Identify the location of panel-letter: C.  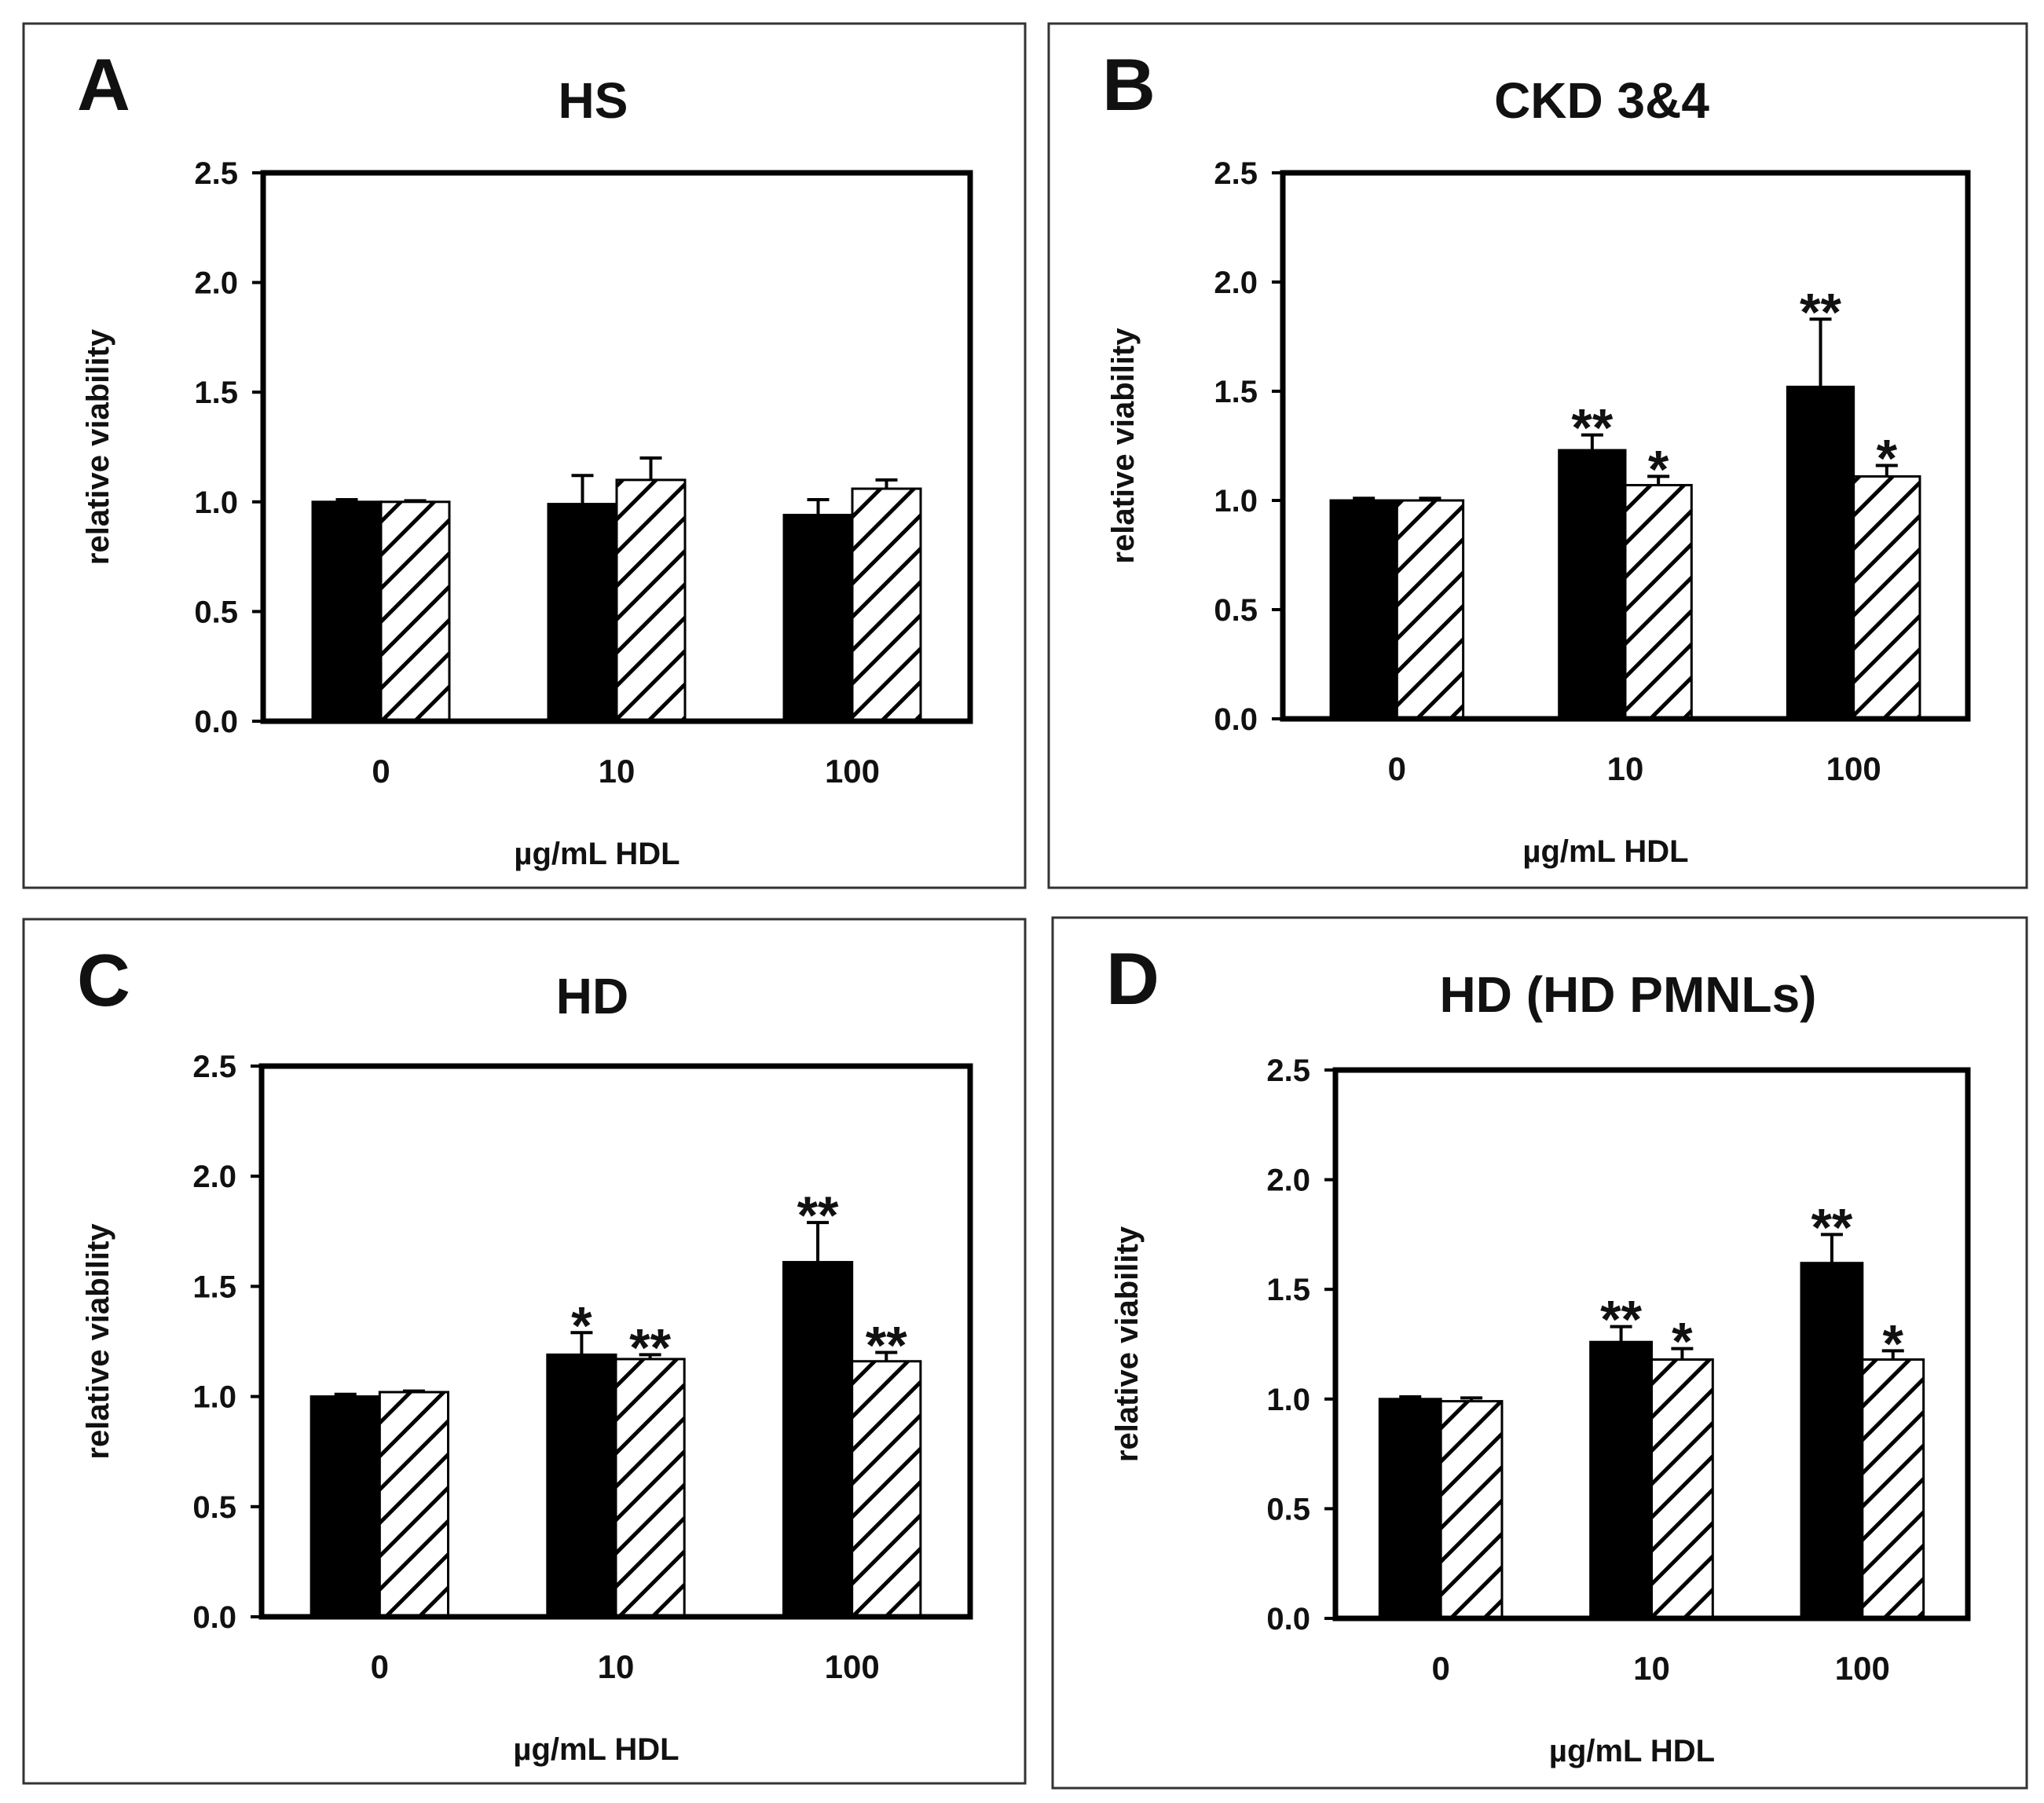
(104, 980).